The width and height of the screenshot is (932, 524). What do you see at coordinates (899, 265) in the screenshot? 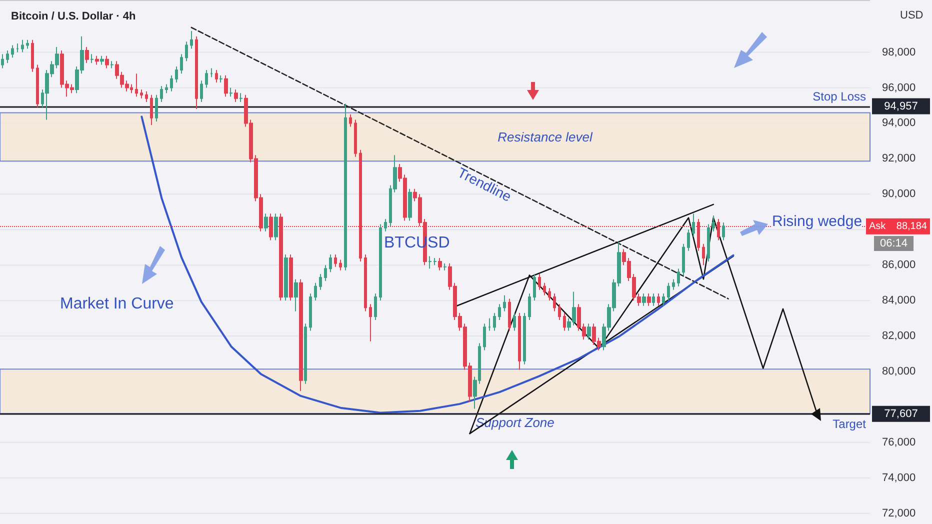
I see `y-tick-label: 86,000` at bounding box center [899, 265].